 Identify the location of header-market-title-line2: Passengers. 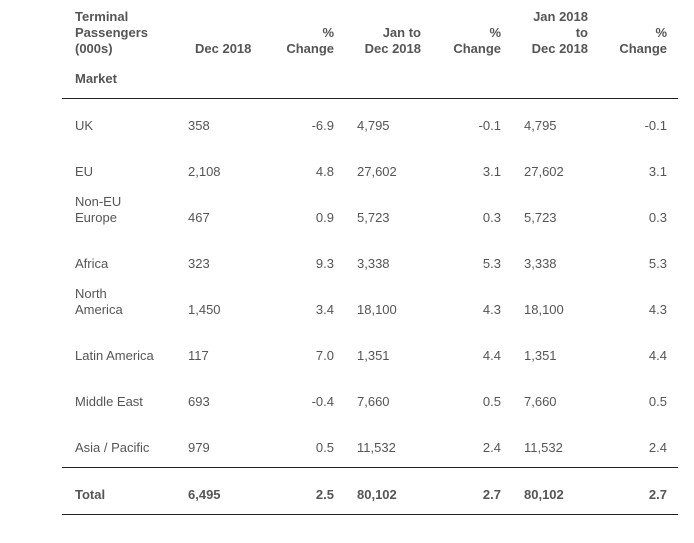
(111, 32).